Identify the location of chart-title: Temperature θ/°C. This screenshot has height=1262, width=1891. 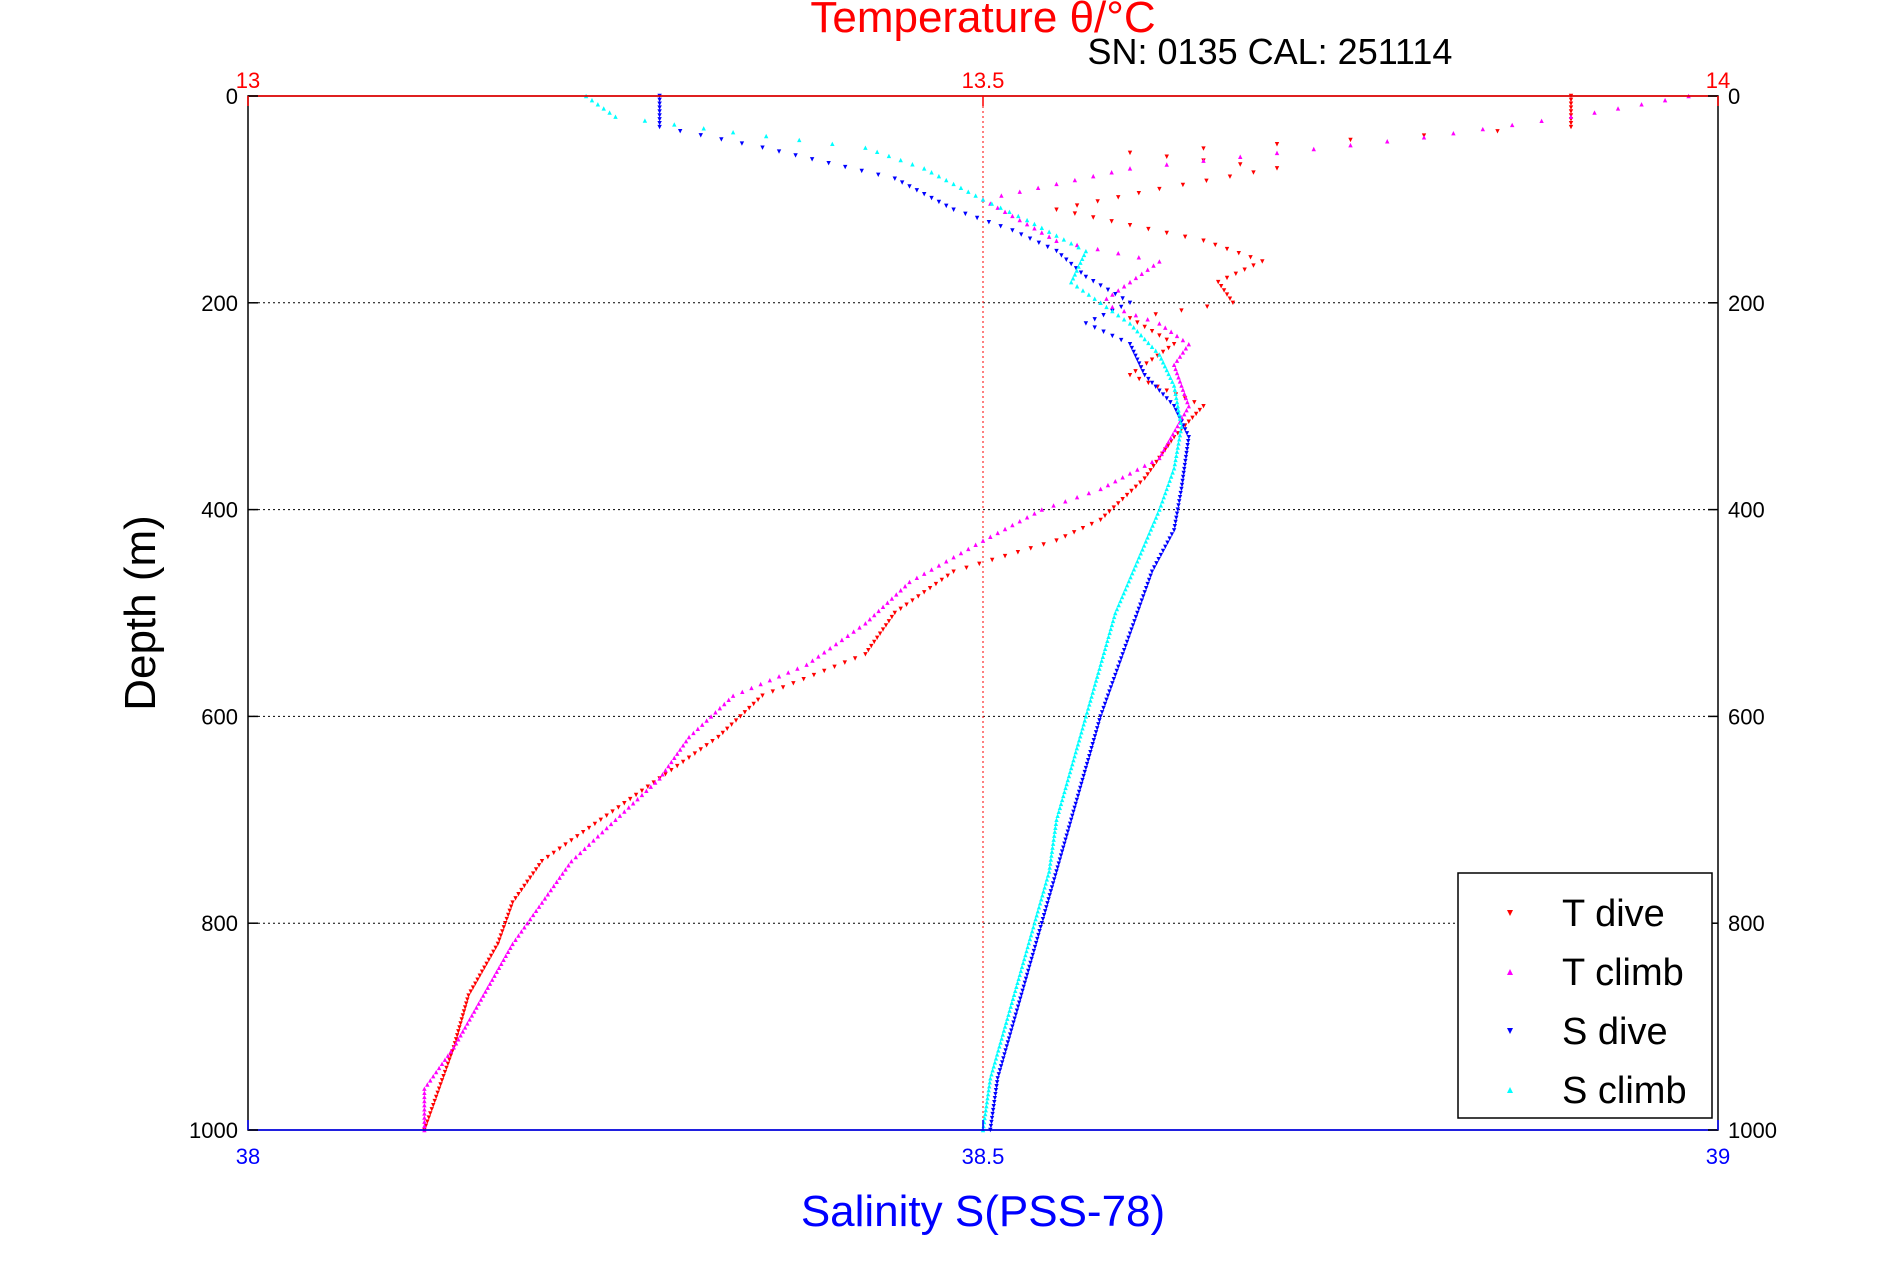
(982, 21).